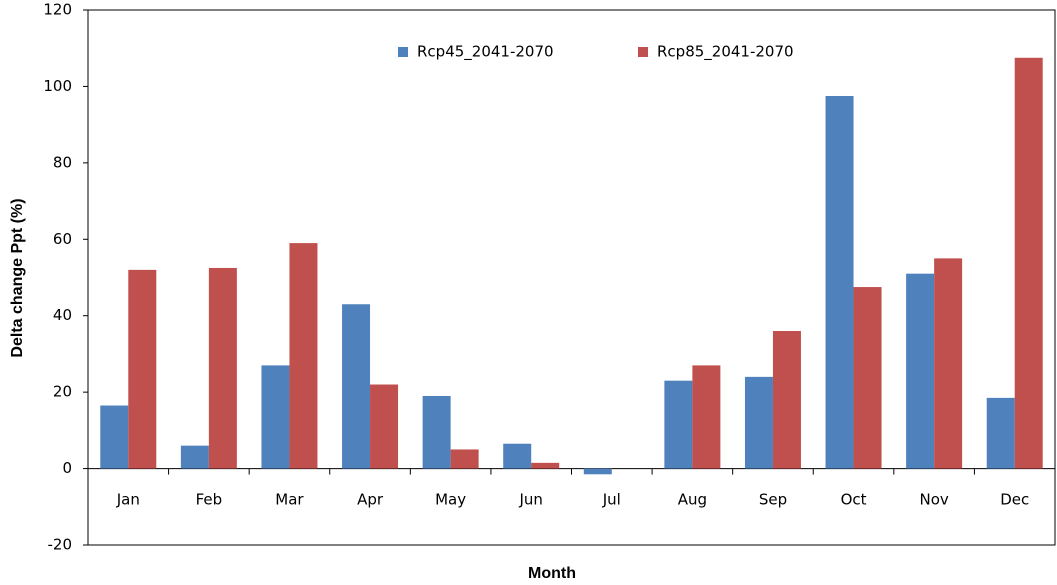  What do you see at coordinates (62, 315) in the screenshot?
I see `y-tick-label: 40` at bounding box center [62, 315].